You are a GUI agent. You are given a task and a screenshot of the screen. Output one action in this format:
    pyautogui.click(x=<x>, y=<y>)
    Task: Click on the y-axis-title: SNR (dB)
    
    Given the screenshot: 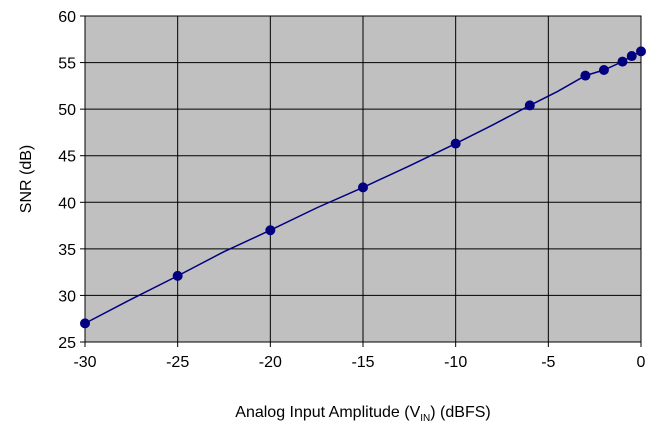 What is the action you would take?
    pyautogui.click(x=26, y=179)
    